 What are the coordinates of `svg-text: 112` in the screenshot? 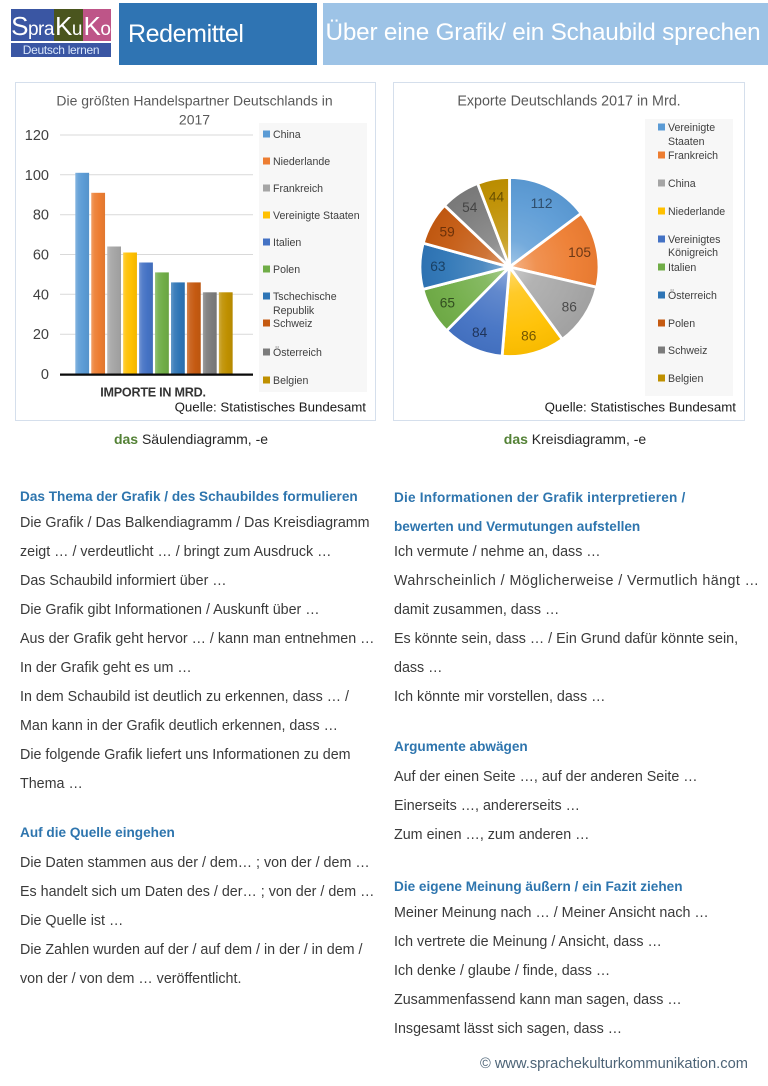 It's located at (542, 203).